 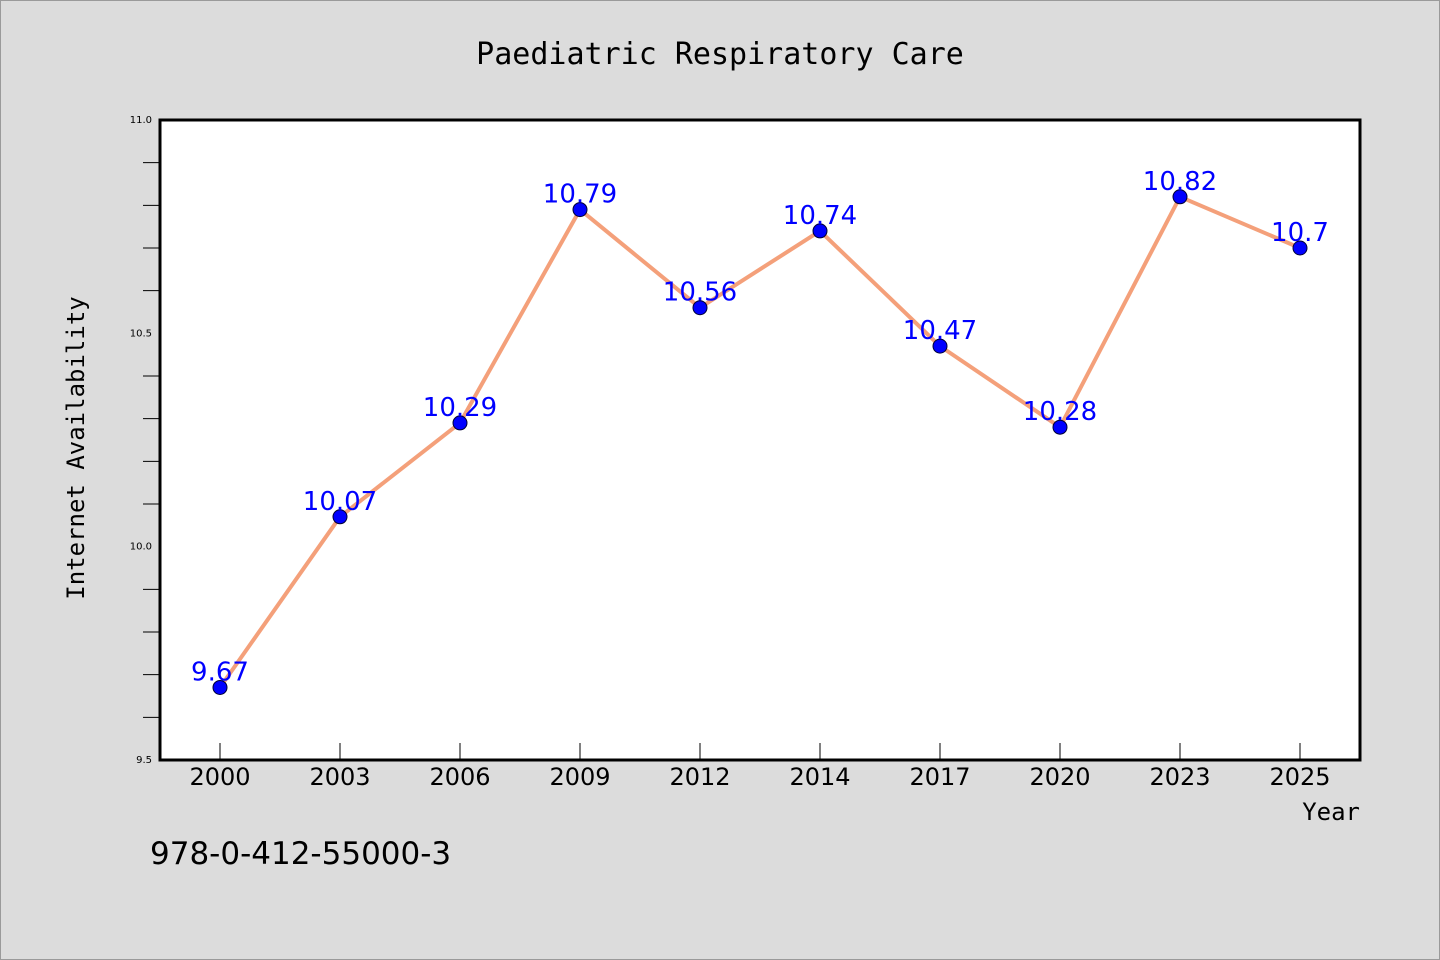 What do you see at coordinates (819, 777) in the screenshot?
I see `x-tick-label: 2014` at bounding box center [819, 777].